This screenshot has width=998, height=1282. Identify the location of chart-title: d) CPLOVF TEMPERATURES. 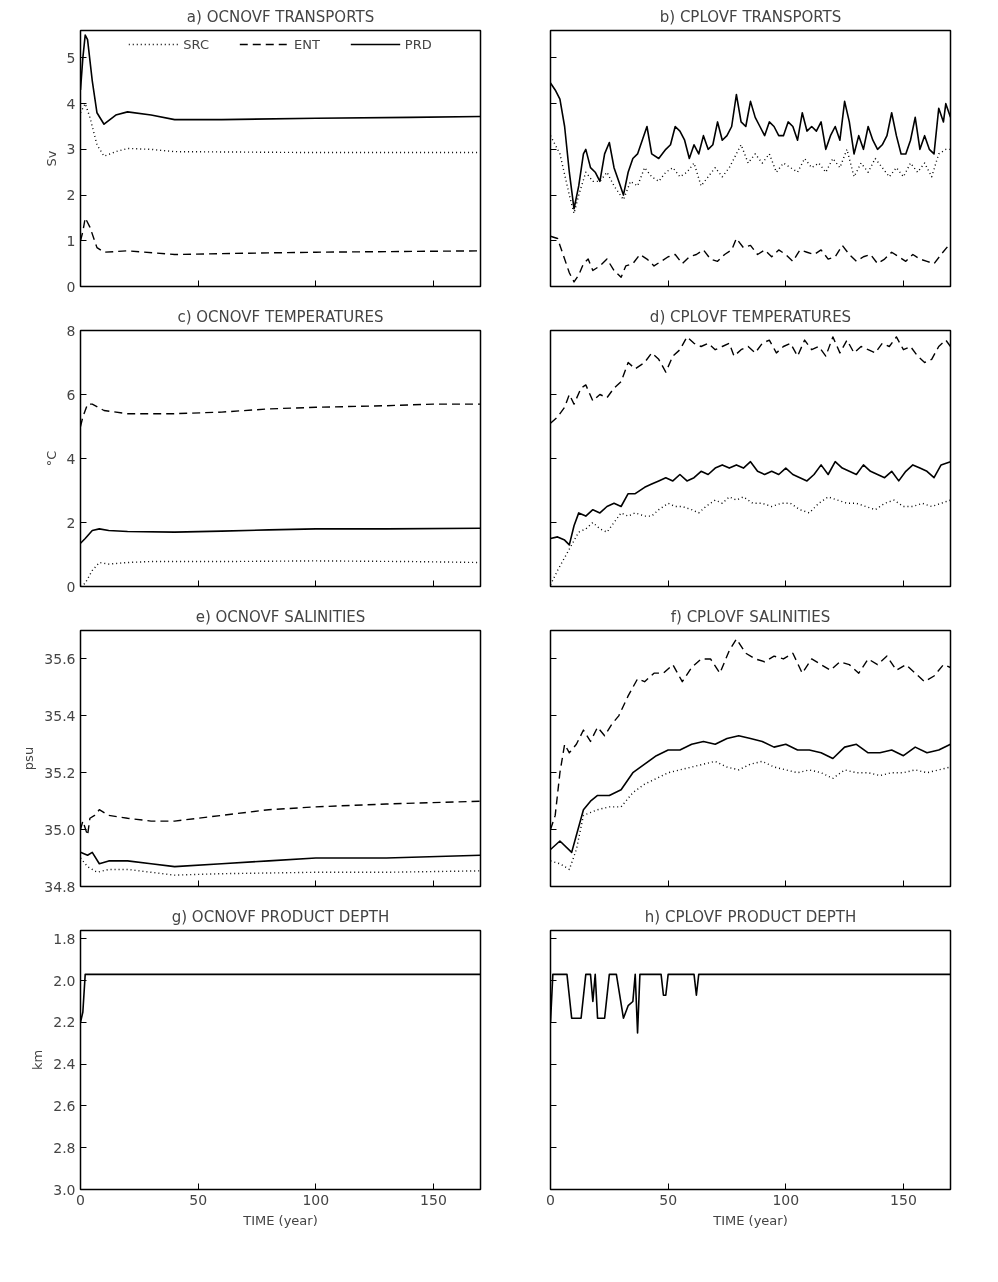
(750, 316).